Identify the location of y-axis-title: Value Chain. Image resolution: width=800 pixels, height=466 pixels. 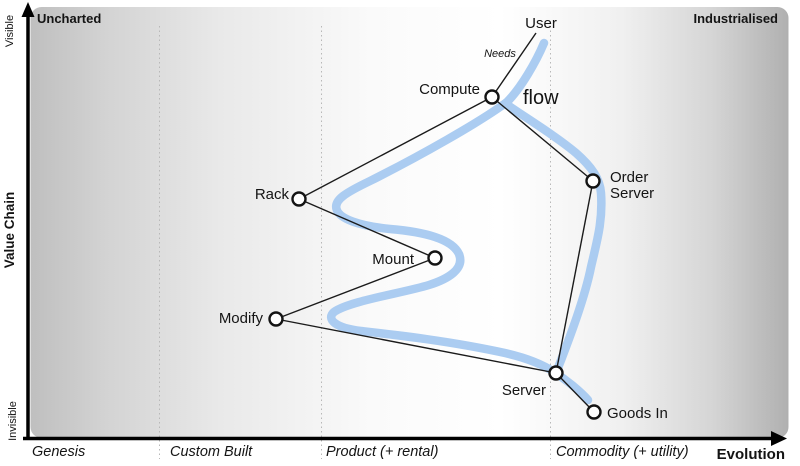
(9, 230).